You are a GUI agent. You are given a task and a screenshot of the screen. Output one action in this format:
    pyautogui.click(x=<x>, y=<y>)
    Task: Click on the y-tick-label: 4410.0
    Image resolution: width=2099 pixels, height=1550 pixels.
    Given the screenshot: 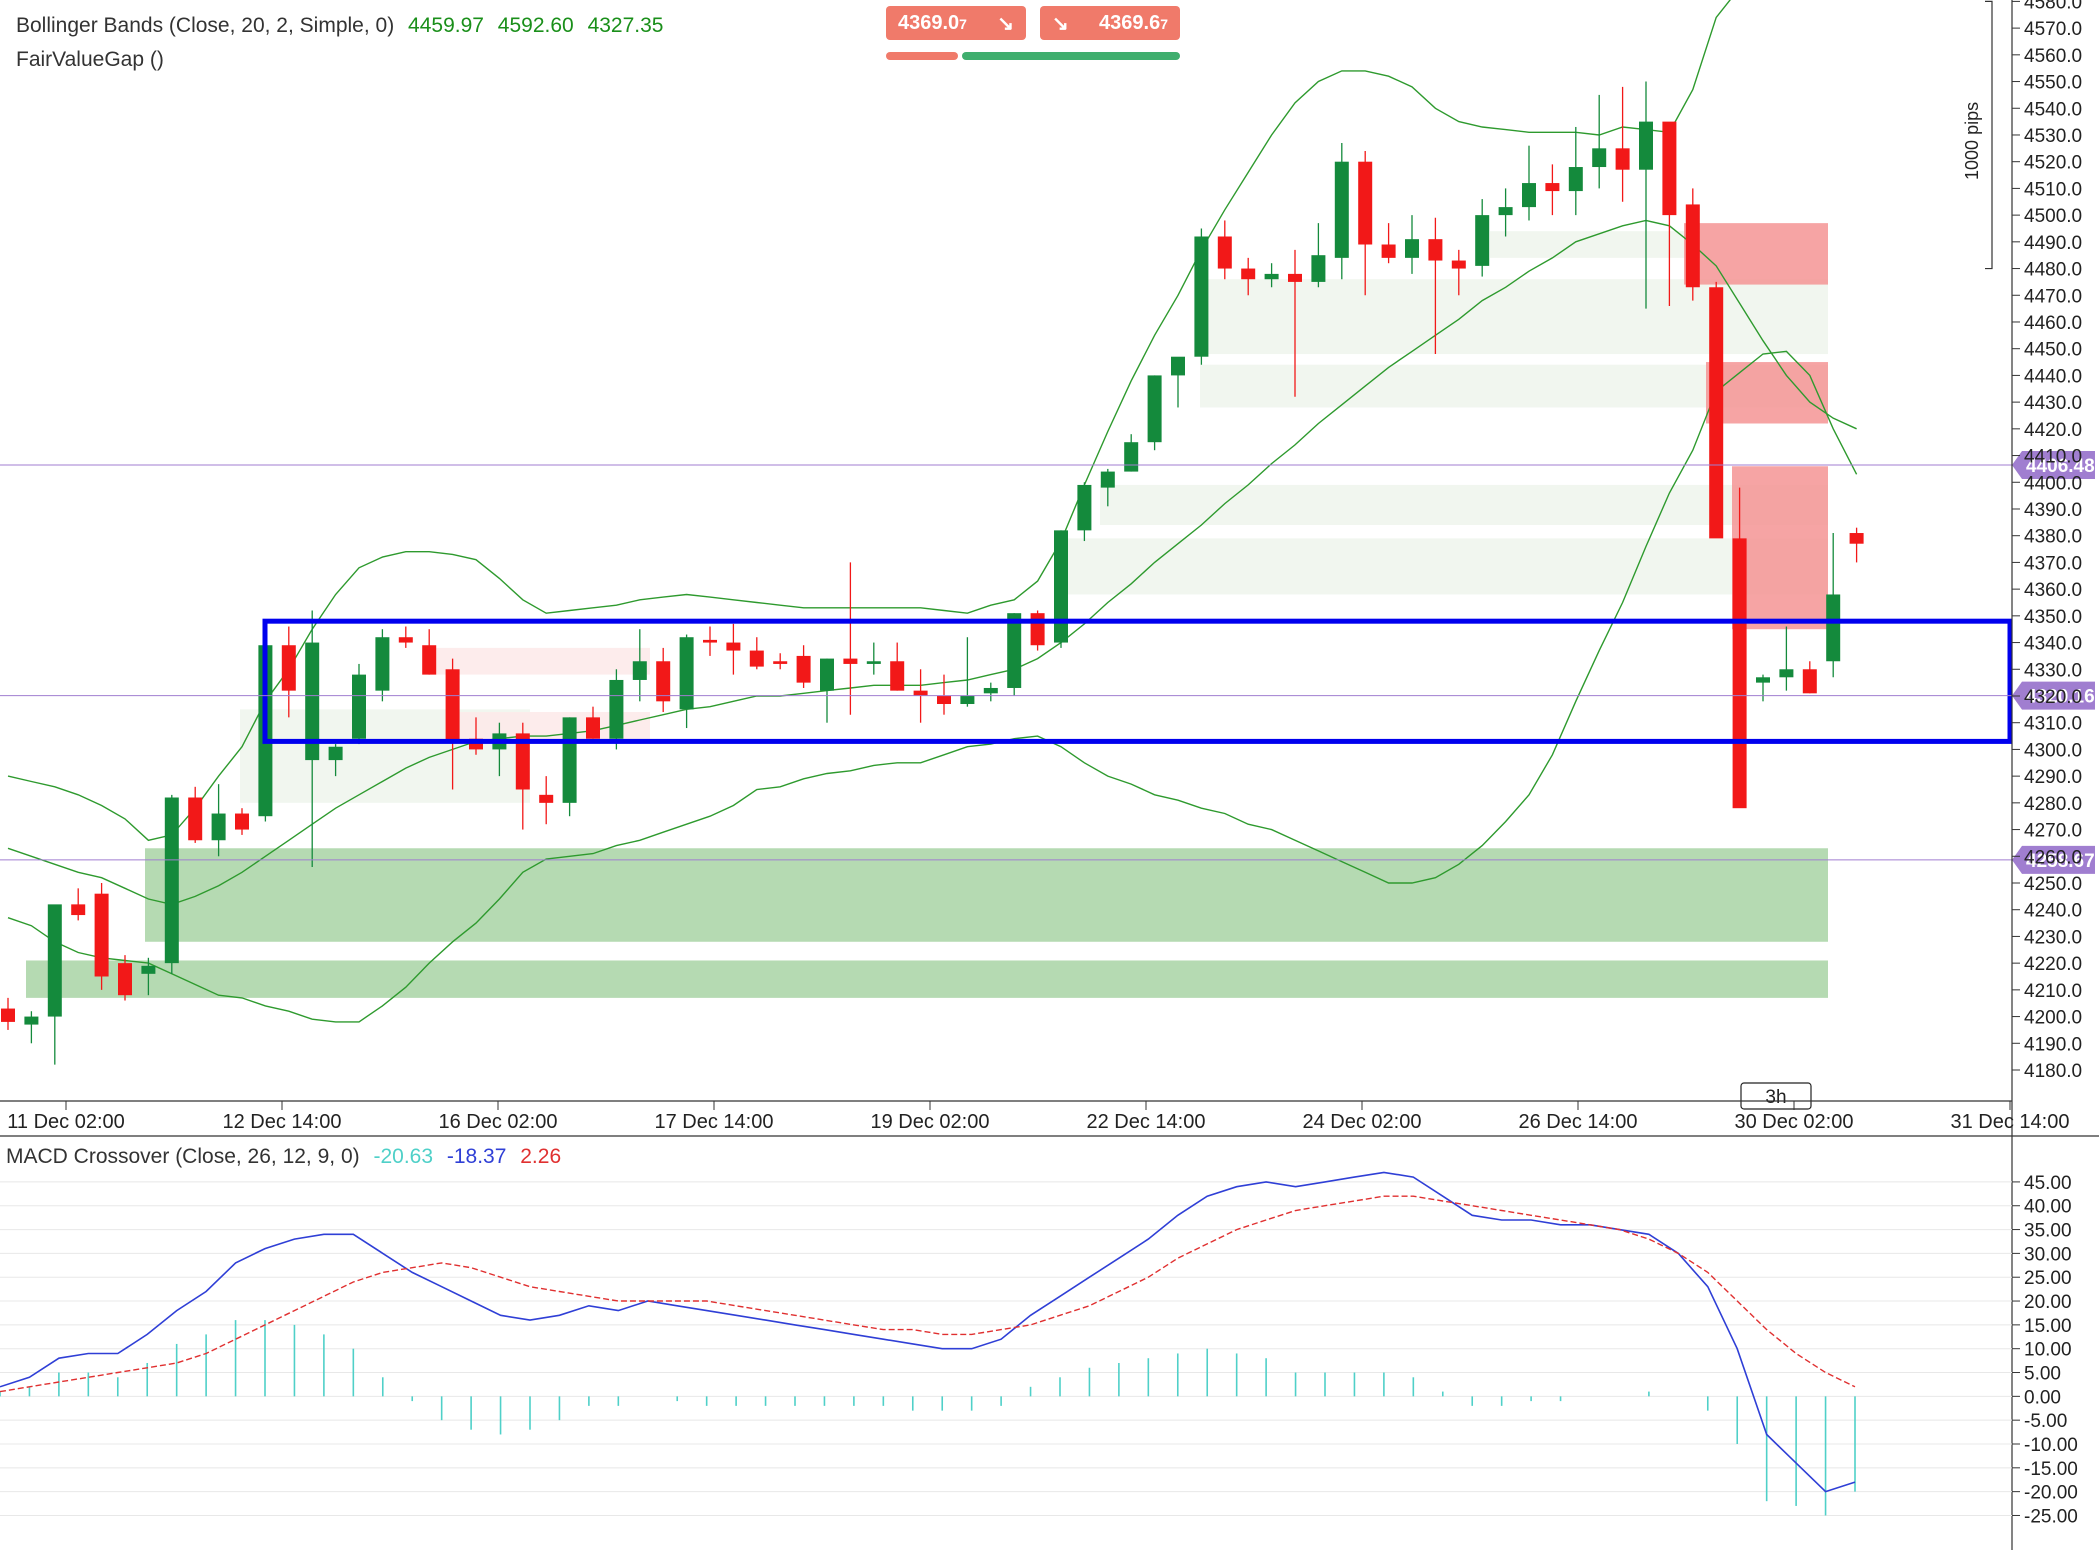 What is the action you would take?
    pyautogui.click(x=2053, y=457)
    